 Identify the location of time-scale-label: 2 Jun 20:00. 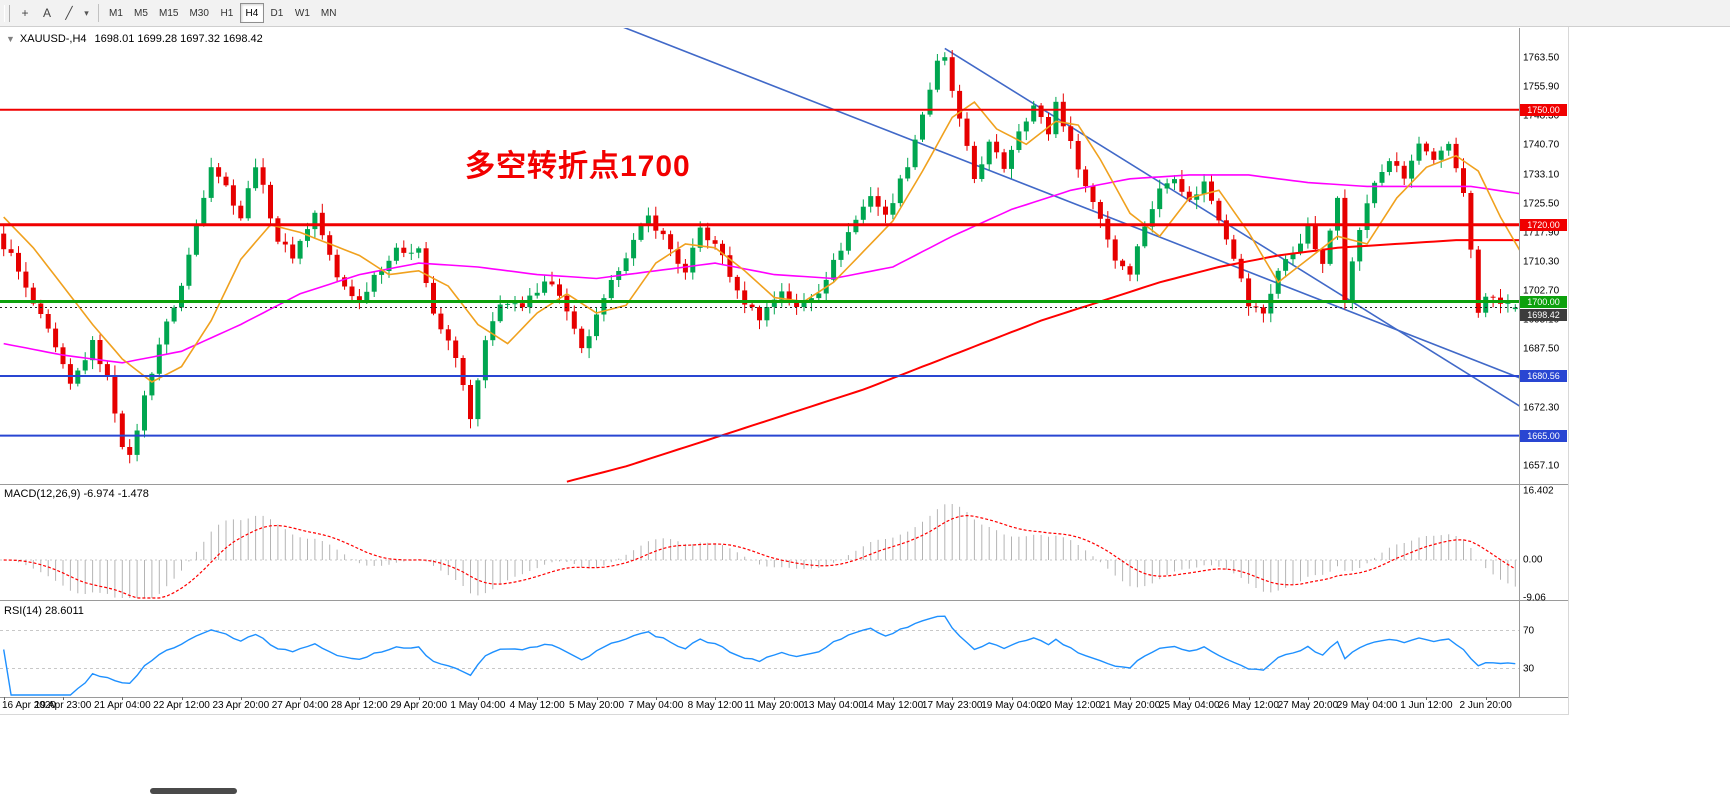
(1485, 705).